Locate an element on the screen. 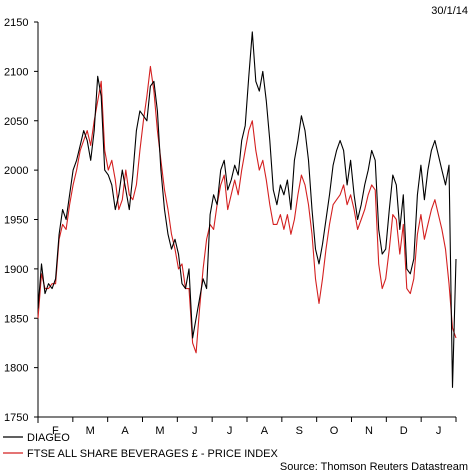 Image resolution: width=475 pixels, height=475 pixels. y-tick-label: 1750 is located at coordinates (16, 418).